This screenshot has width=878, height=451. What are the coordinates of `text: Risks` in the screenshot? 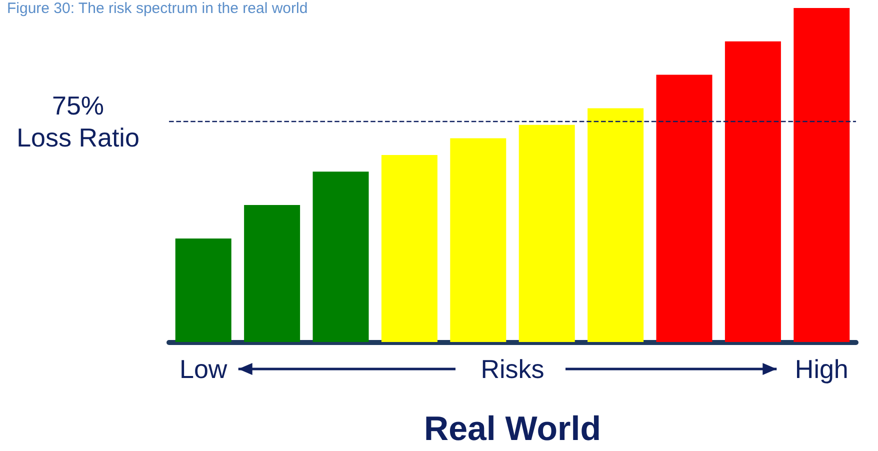 It's located at (512, 369).